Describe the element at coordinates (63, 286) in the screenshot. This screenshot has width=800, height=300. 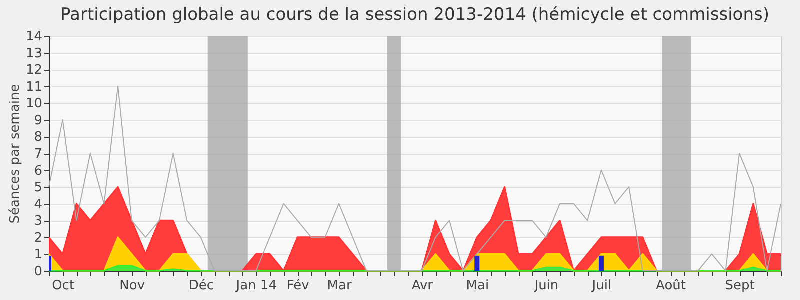
I see `x-tick-label: Oct` at that location.